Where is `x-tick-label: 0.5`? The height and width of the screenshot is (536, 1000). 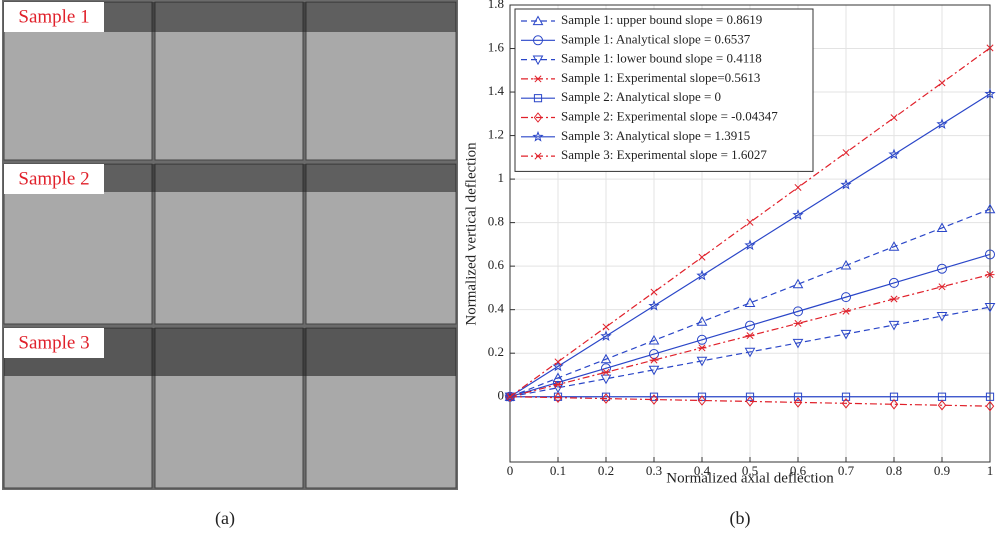
x-tick-label: 0.5 is located at coordinates (750, 470).